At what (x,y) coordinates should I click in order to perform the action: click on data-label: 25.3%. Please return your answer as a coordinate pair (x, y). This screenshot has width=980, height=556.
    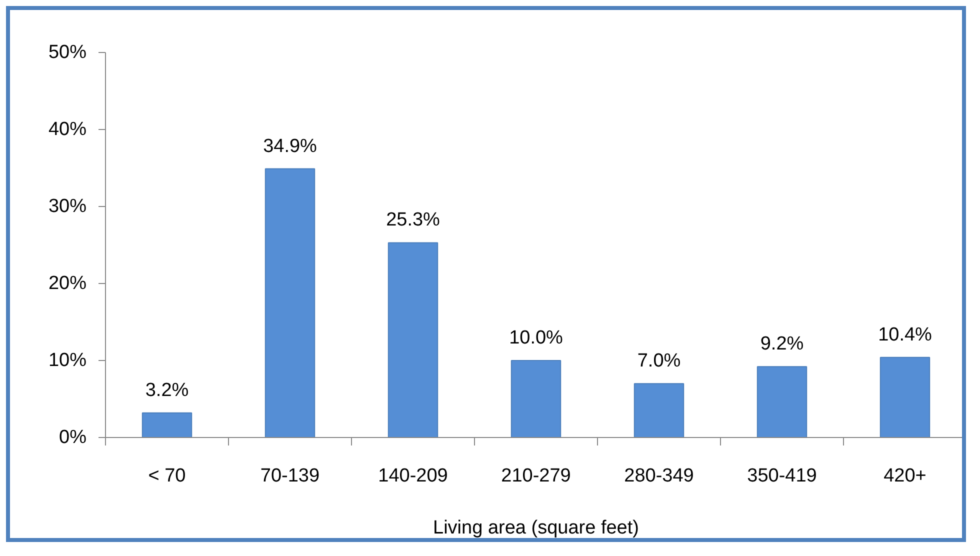
    Looking at the image, I should click on (413, 220).